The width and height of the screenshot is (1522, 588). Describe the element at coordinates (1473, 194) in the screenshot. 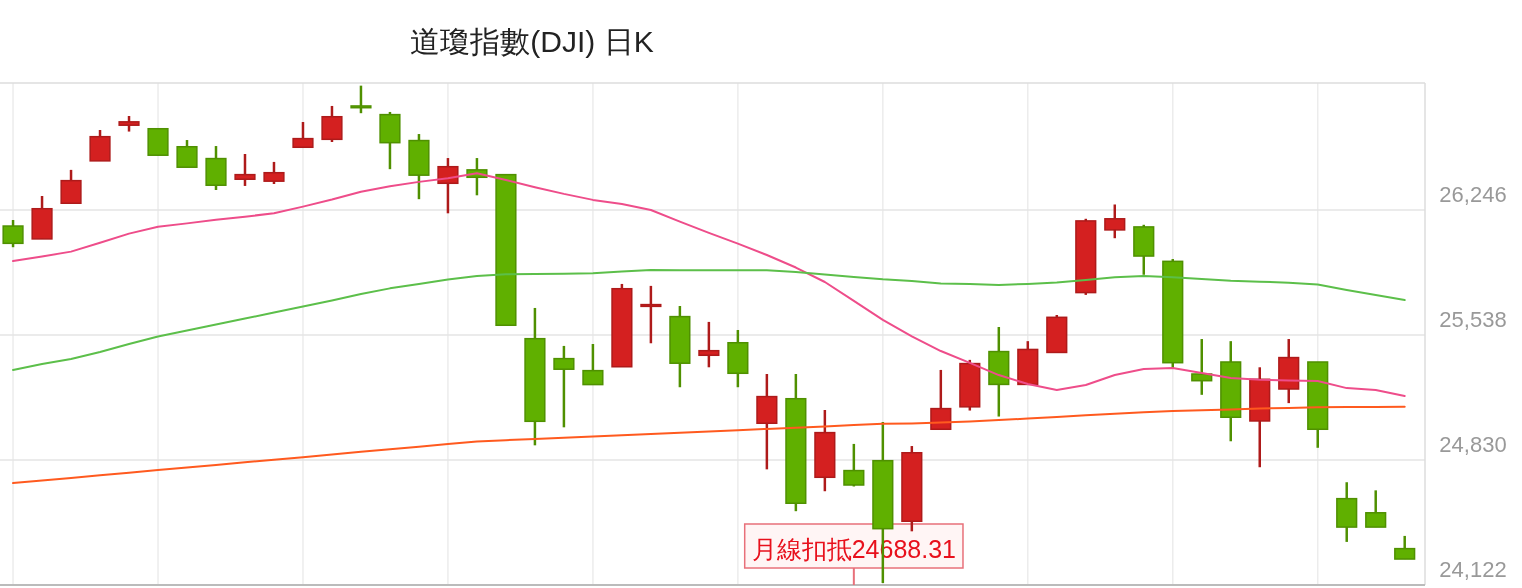

I see `y-tick-label: 26,246` at that location.